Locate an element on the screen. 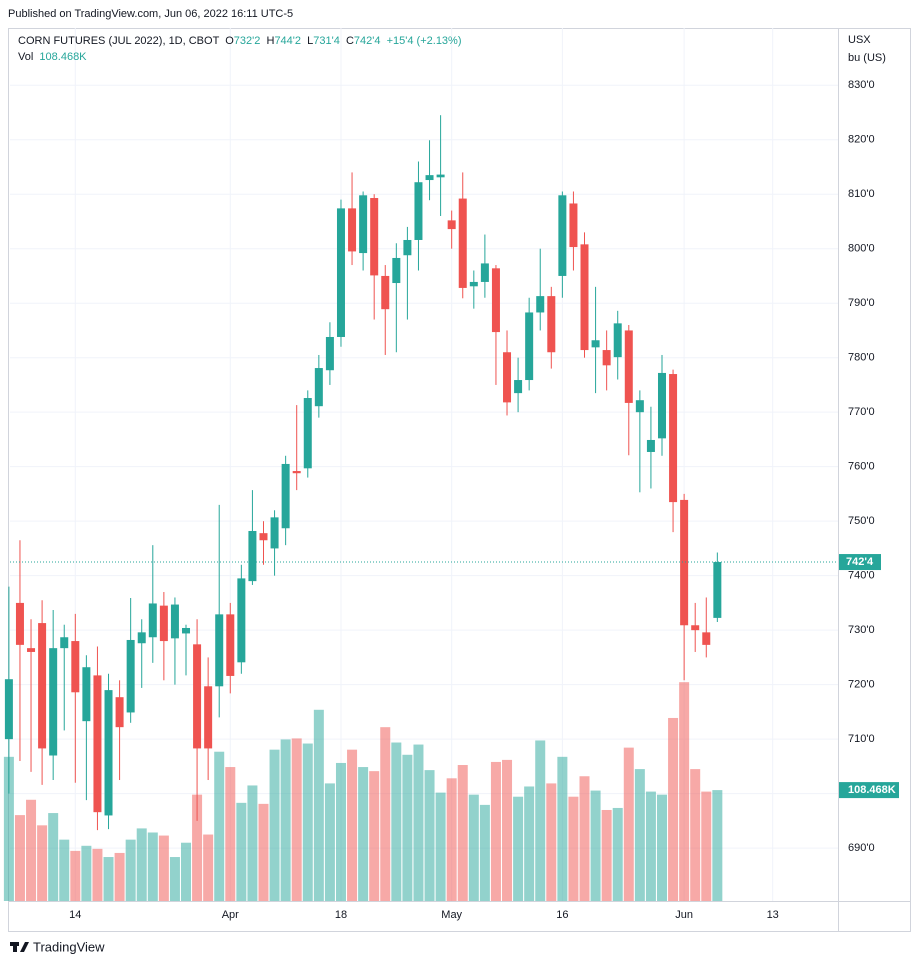 Image resolution: width=920 pixels, height=965 pixels. brand-logo is located at coordinates (19, 947).